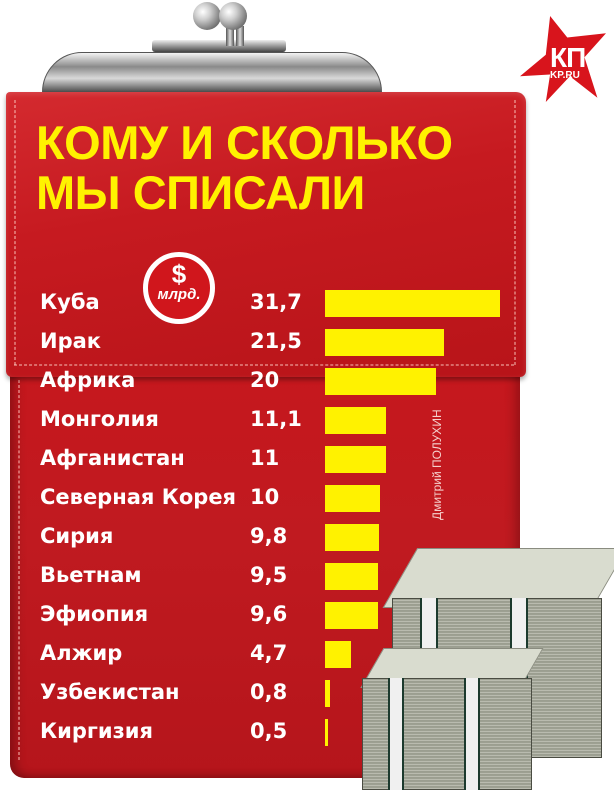 This screenshot has width=614, height=800. I want to click on row-label: Куба, so click(70, 302).